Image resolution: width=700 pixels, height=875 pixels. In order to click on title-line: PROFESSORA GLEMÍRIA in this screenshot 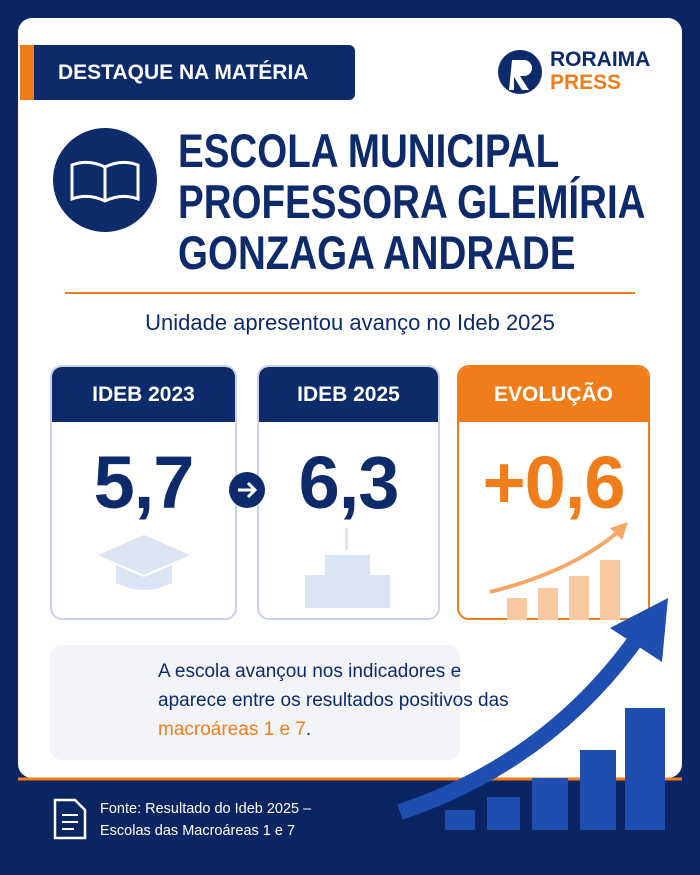, I will do `click(412, 201)`.